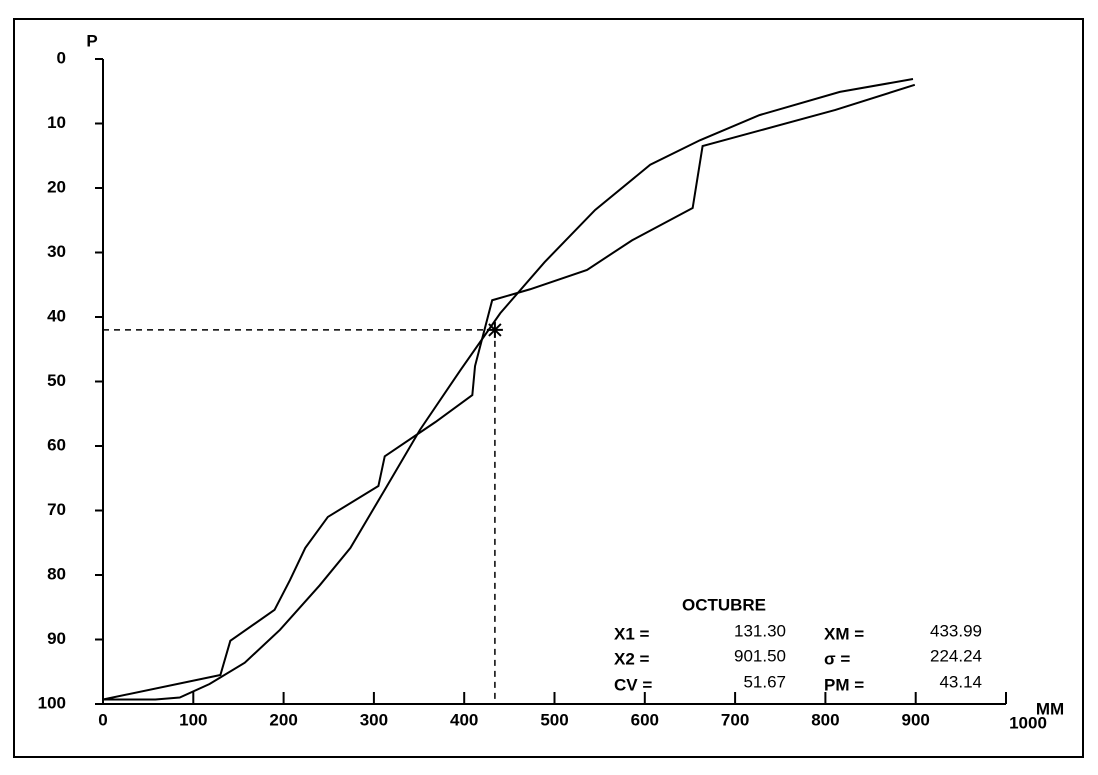 Image resolution: width=1098 pixels, height=775 pixels. What do you see at coordinates (464, 719) in the screenshot?
I see `x-tick-label: 400` at bounding box center [464, 719].